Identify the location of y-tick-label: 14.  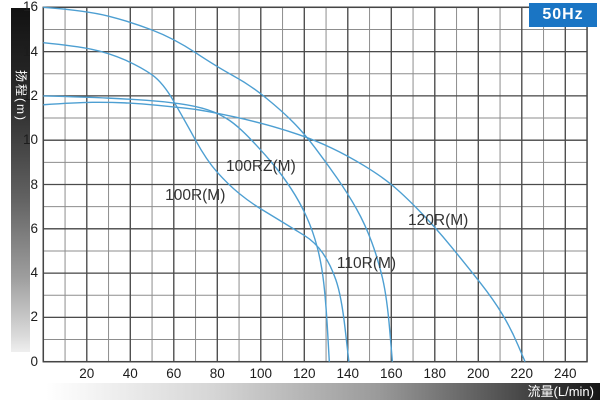
(30, 51).